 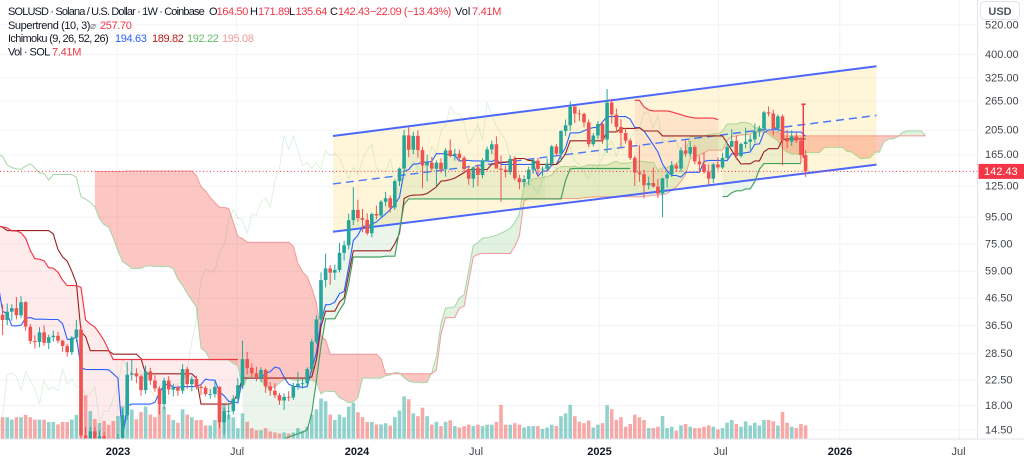 I want to click on svg-text: 194.63, so click(x=131, y=39).